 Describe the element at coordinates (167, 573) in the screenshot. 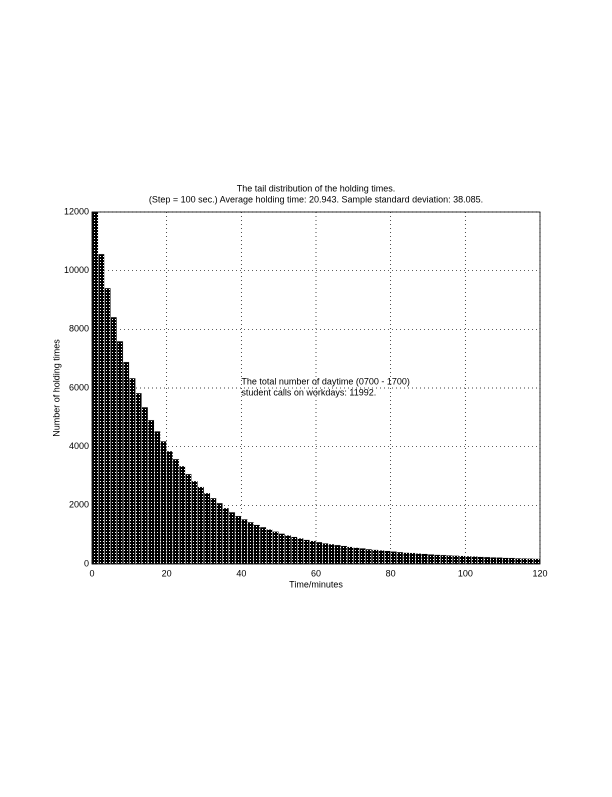

I see `x-tick-label: 20` at that location.